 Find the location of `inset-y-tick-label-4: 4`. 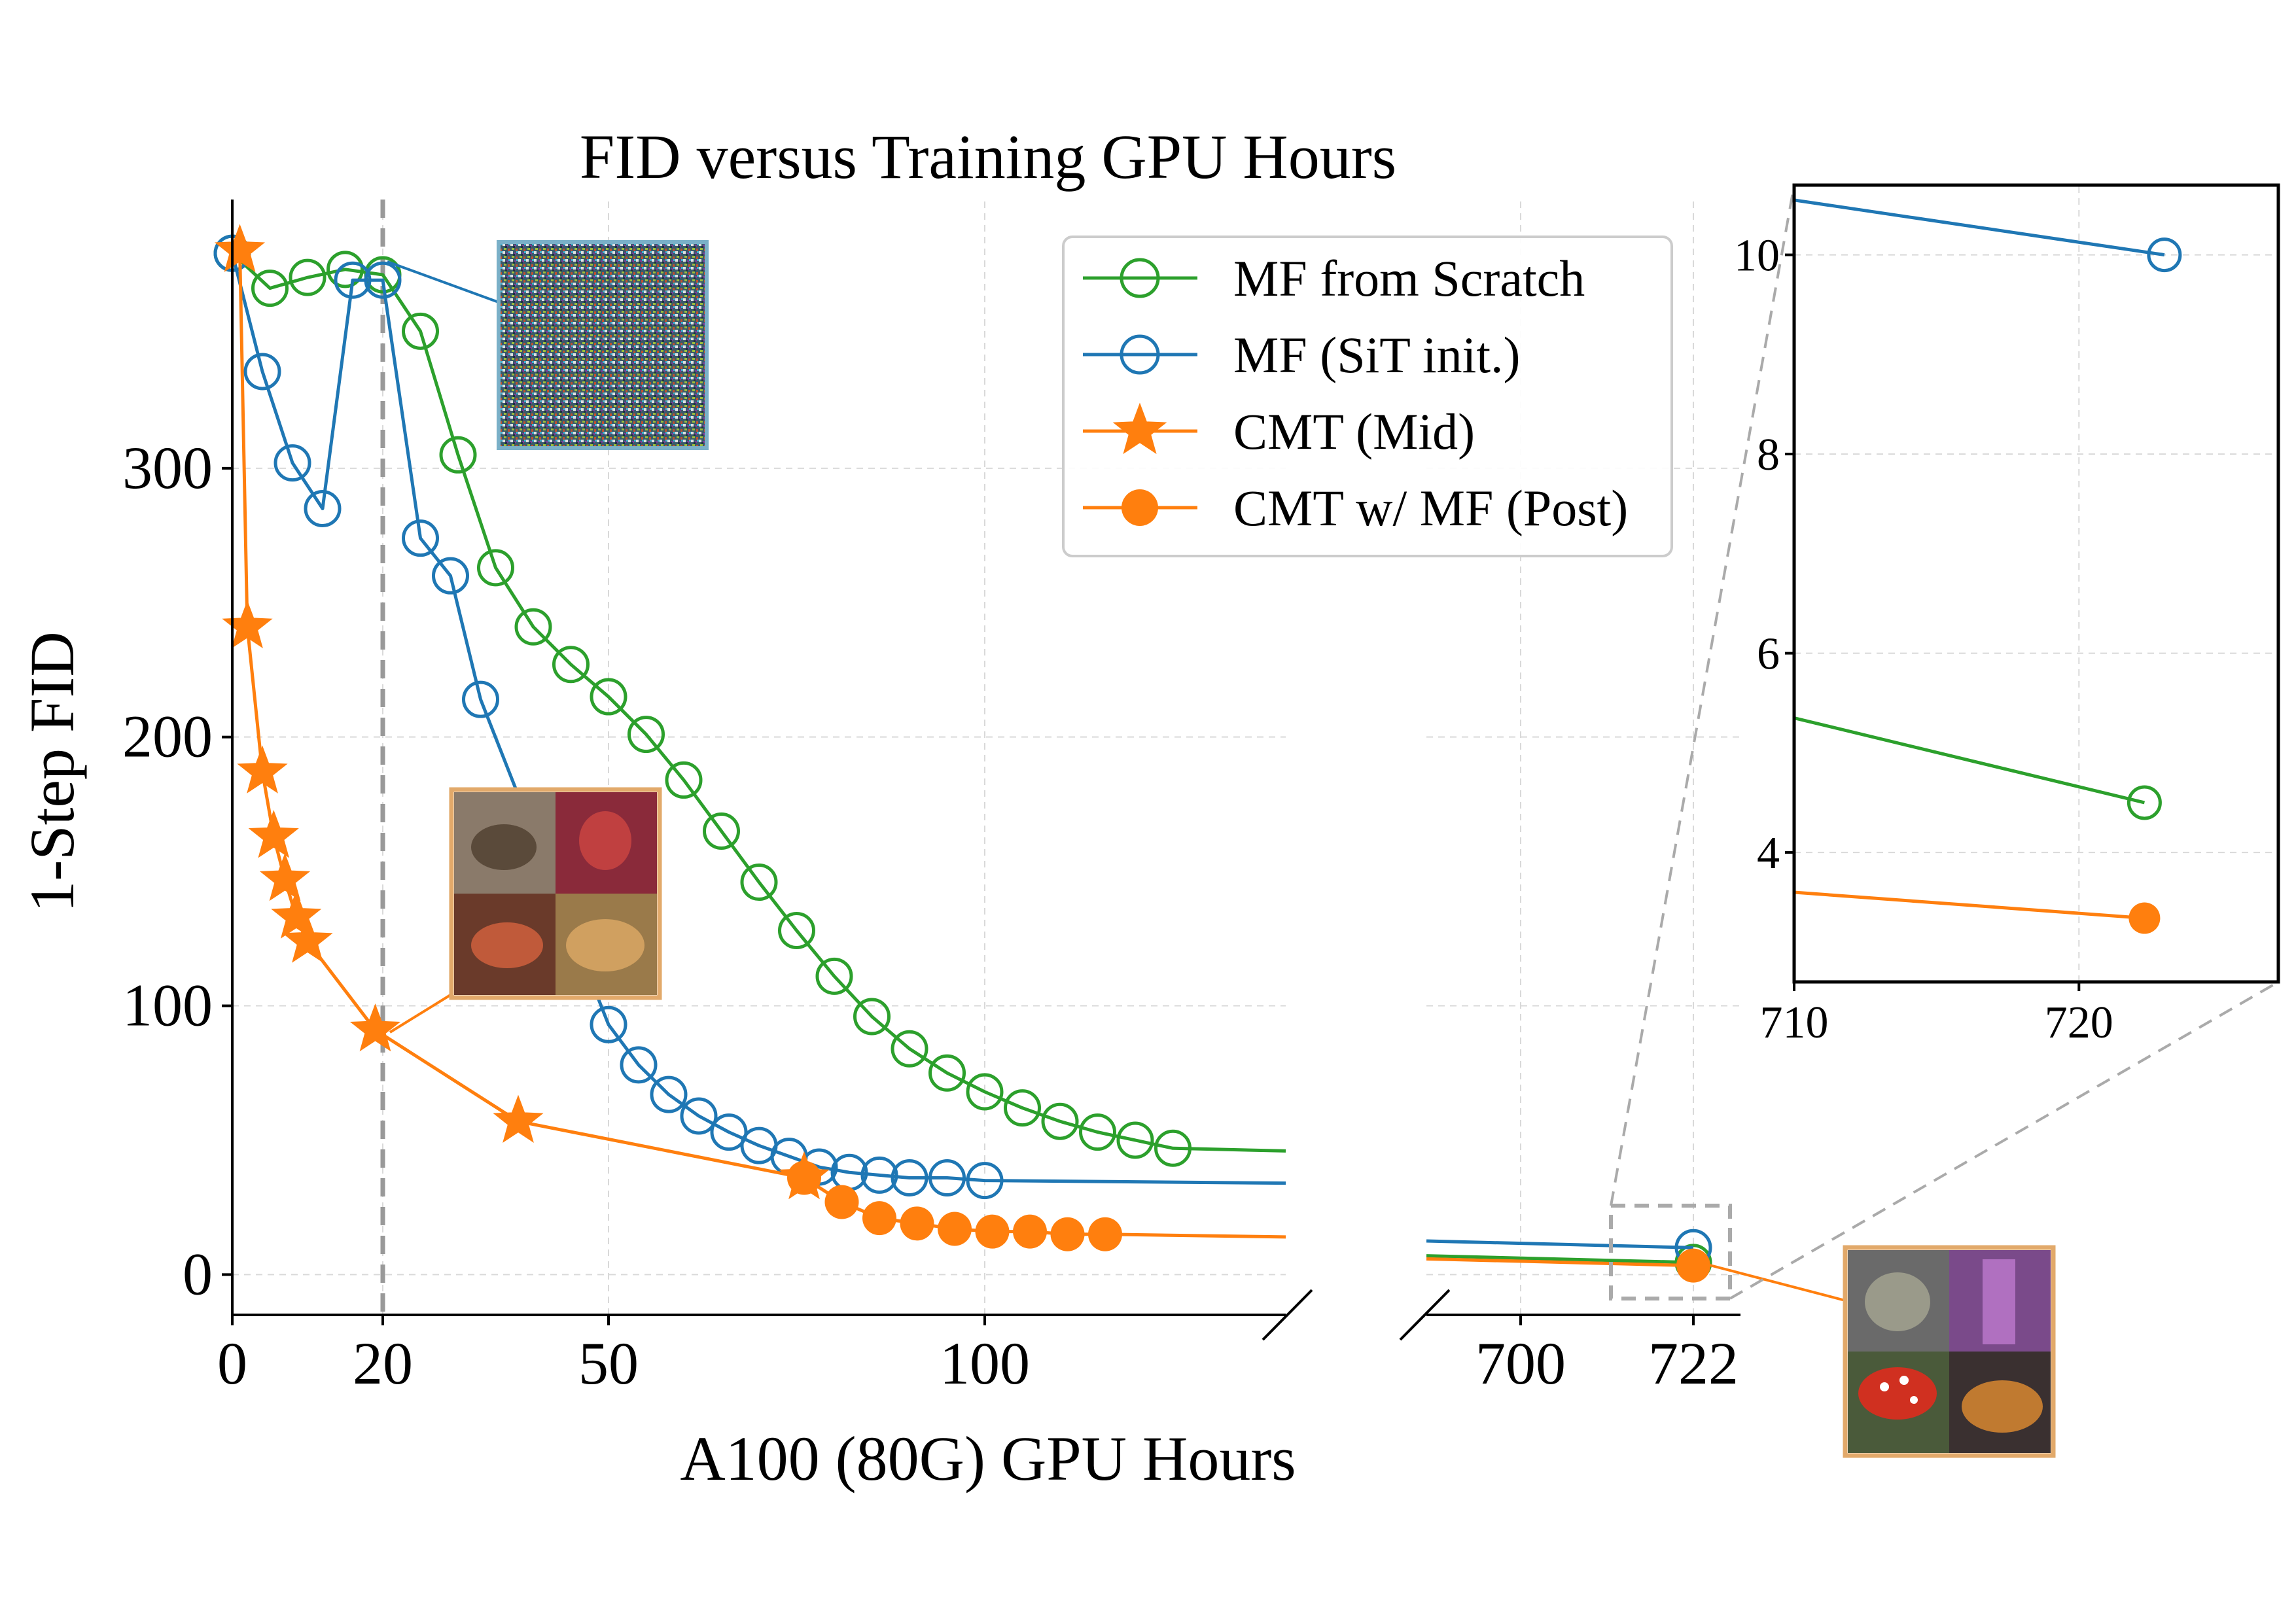

inset-y-tick-label-4: 4 is located at coordinates (1768, 854).